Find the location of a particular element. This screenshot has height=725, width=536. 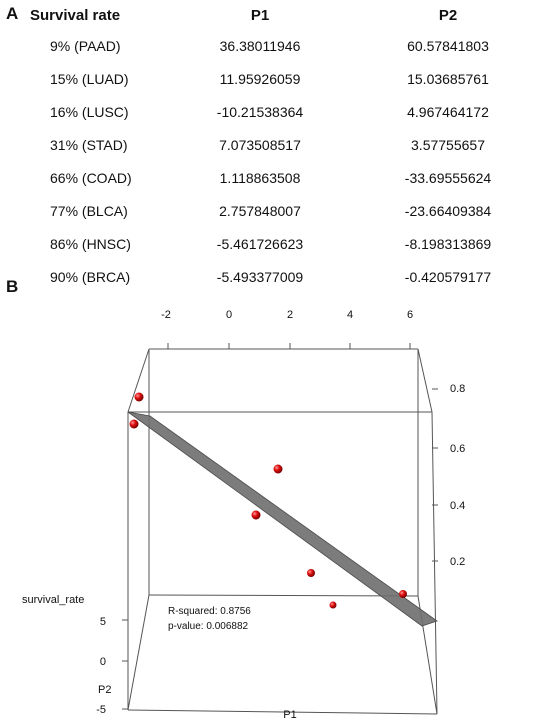

cell-survival: 9% (PAAD) is located at coordinates (85, 45).